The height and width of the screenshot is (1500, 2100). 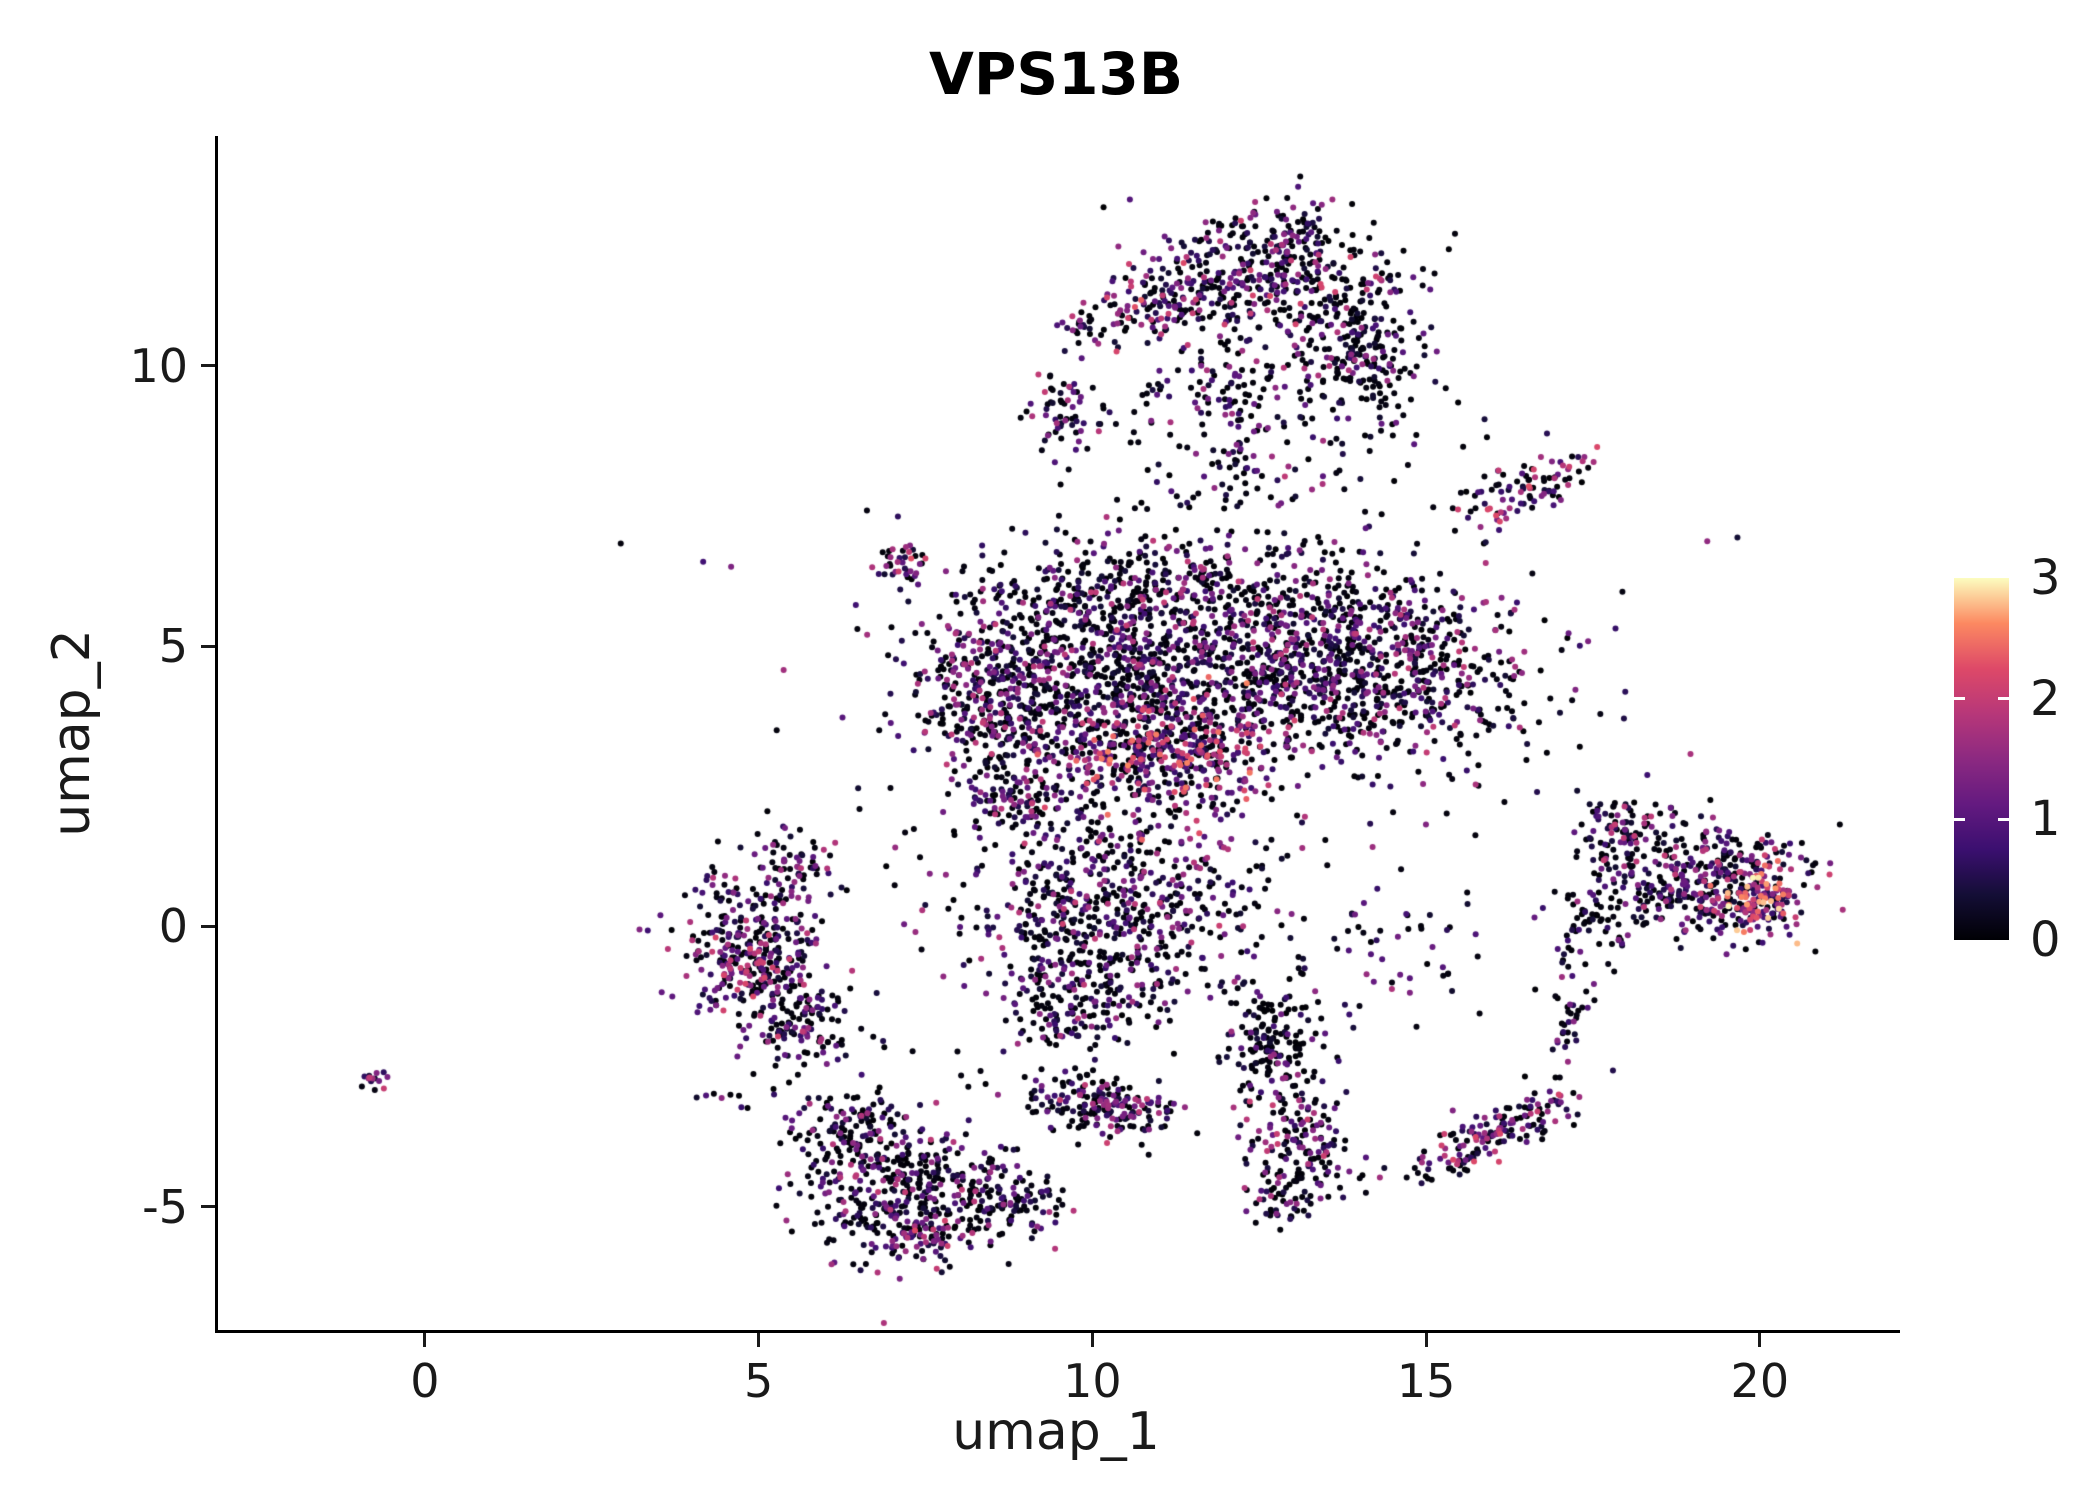 What do you see at coordinates (2045, 819) in the screenshot?
I see `colorbar-tick-label: 1` at bounding box center [2045, 819].